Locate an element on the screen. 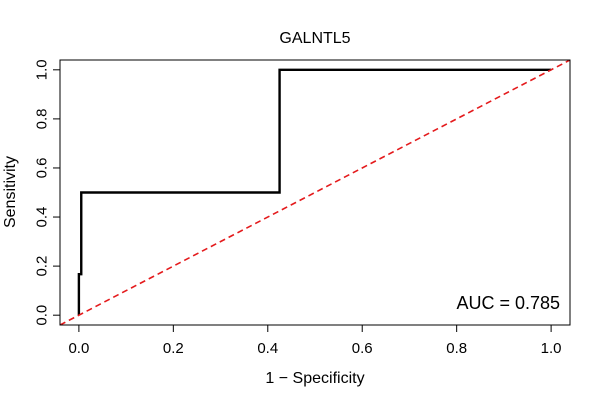 The image size is (600, 405). chart-title: GALNTL5 is located at coordinates (314, 38).